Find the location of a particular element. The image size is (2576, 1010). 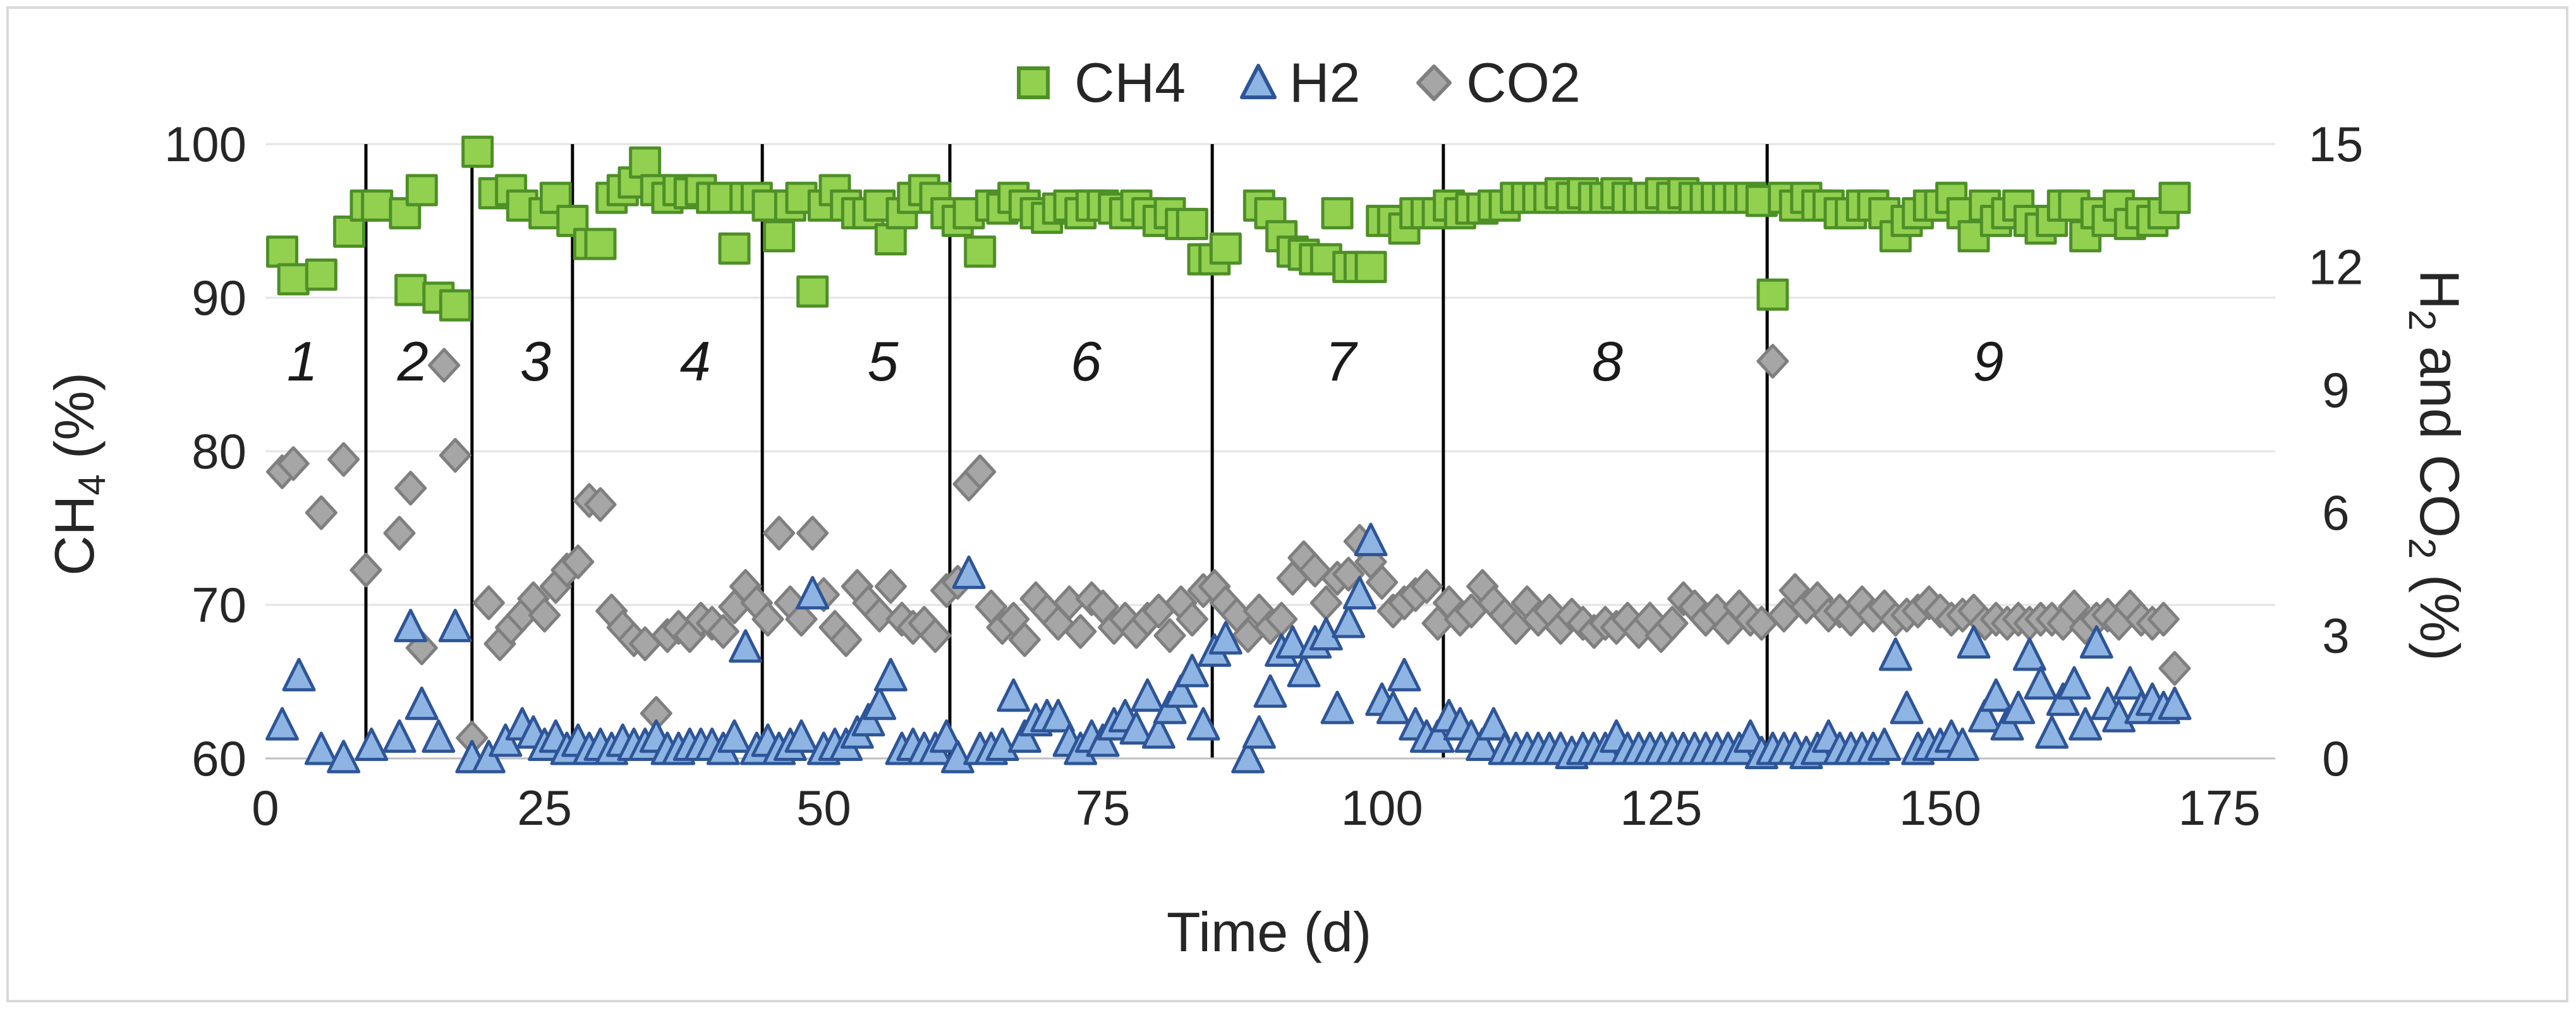

phase-labels: 1 2 3 4 5 6 7 8 9 is located at coordinates (1145, 361).